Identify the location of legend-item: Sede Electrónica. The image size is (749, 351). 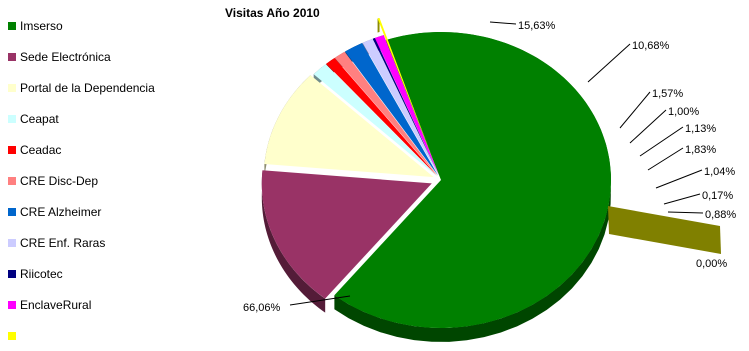
(115, 56).